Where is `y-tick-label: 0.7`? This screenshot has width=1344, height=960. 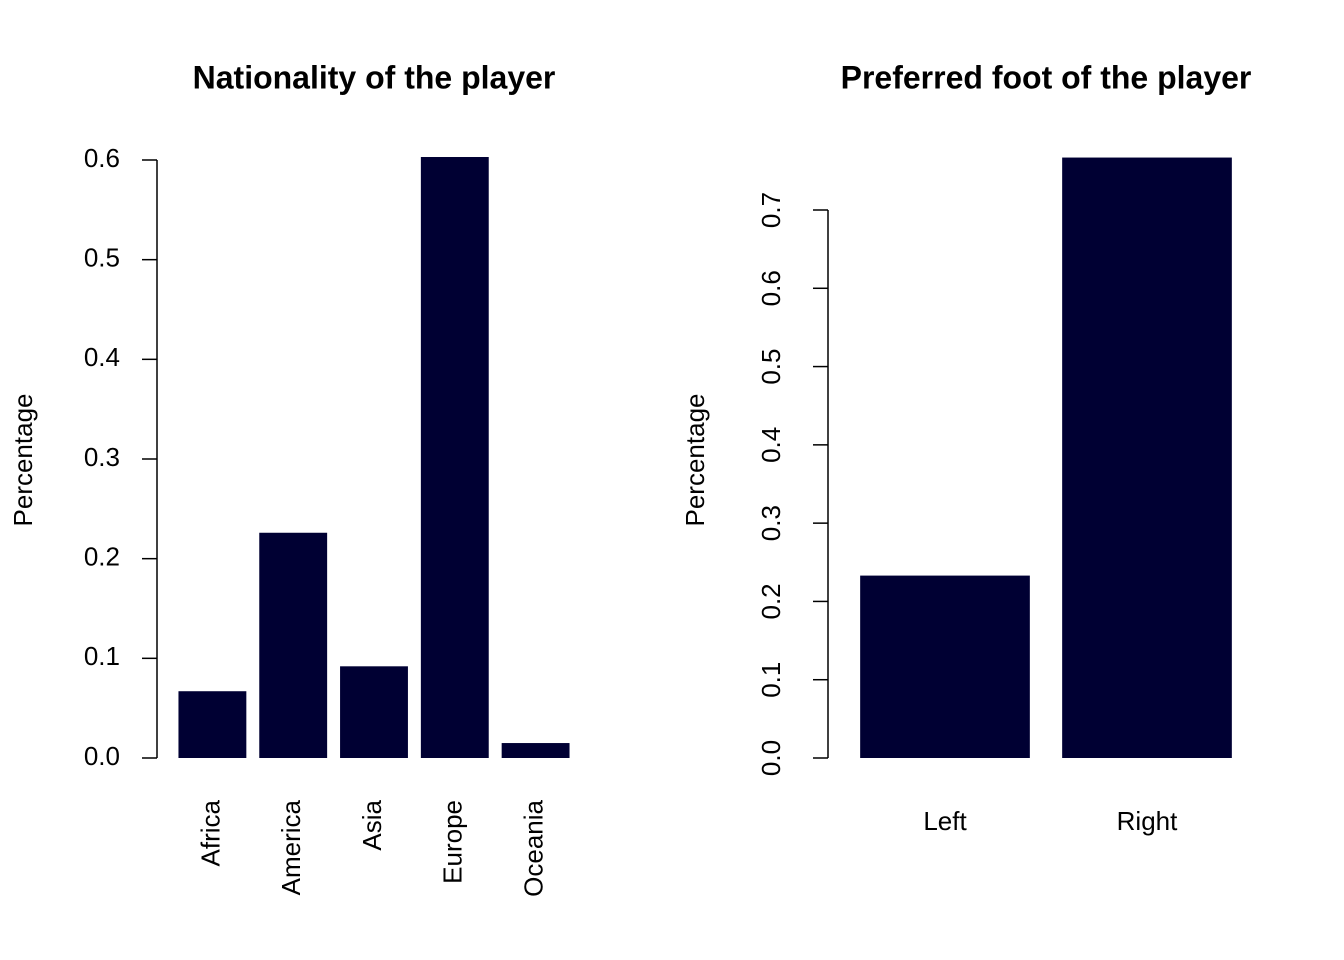 y-tick-label: 0.7 is located at coordinates (771, 210).